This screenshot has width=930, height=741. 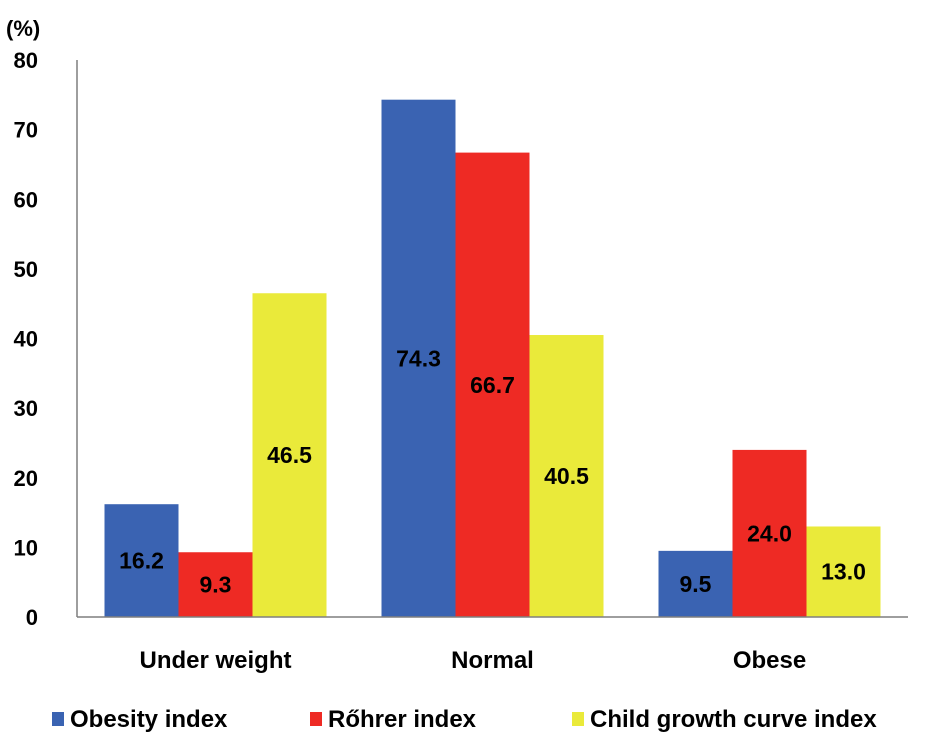 I want to click on y-tick-label: 0, so click(x=32, y=617).